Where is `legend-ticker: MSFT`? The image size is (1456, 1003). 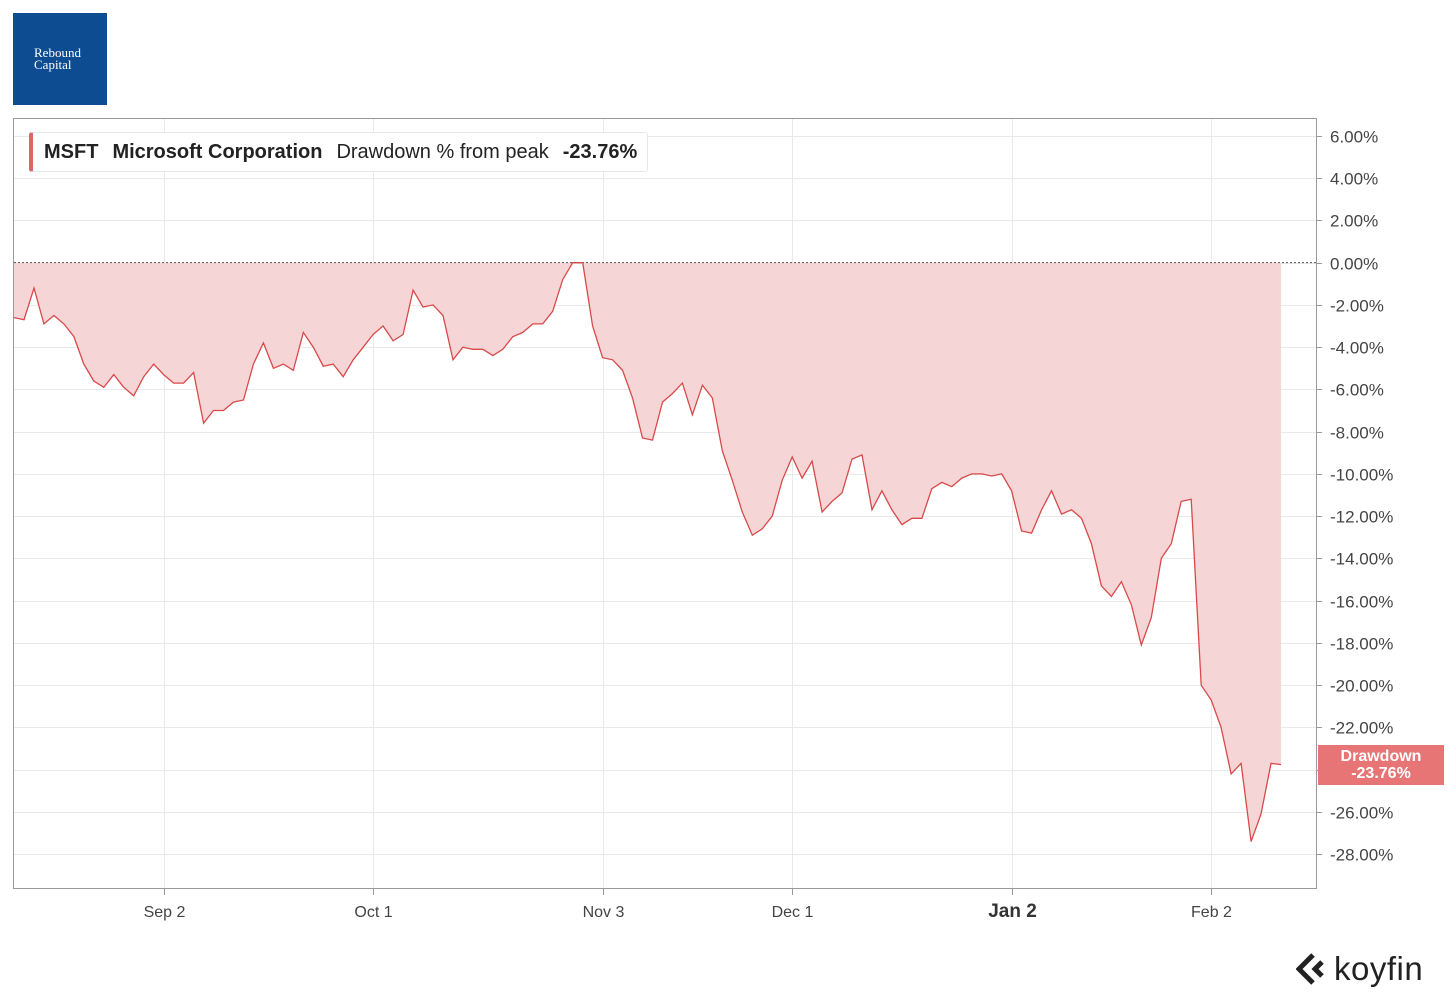
legend-ticker: MSFT is located at coordinates (71, 151).